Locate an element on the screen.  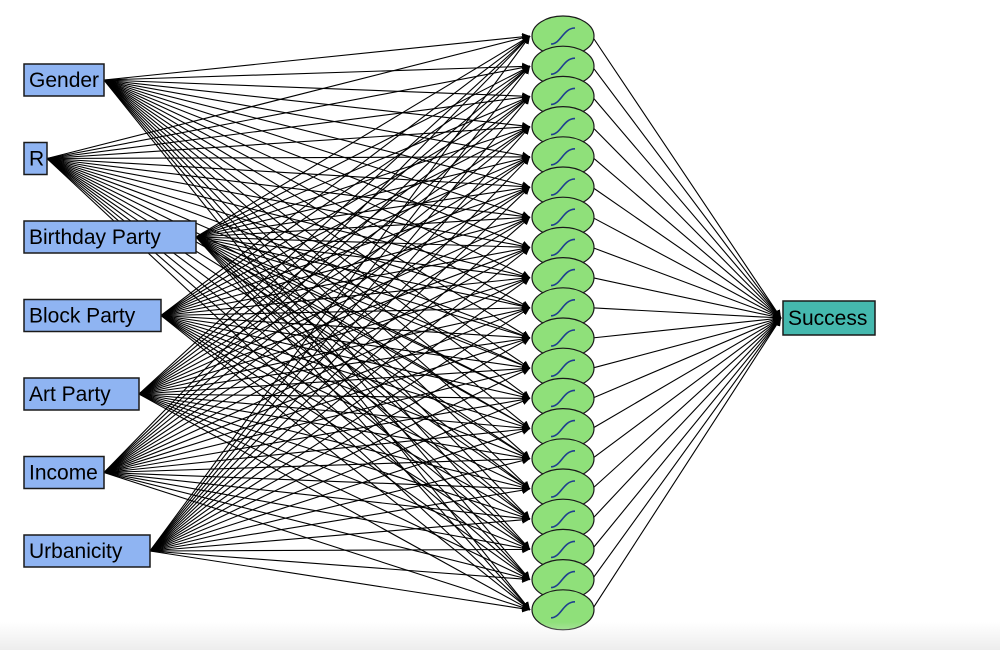
edge-hidden-6-output is located at coordinates (686, 267).